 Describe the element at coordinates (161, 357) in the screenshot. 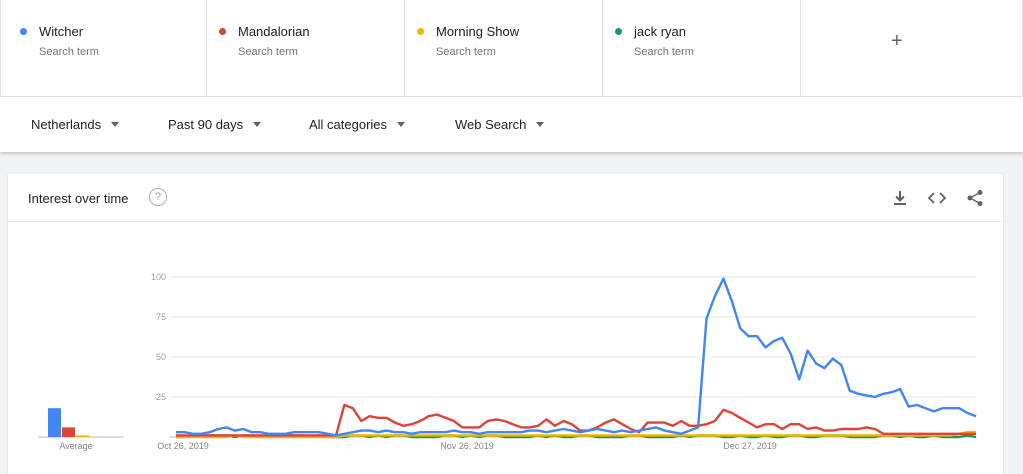

I see `y-tick-label: 50` at that location.